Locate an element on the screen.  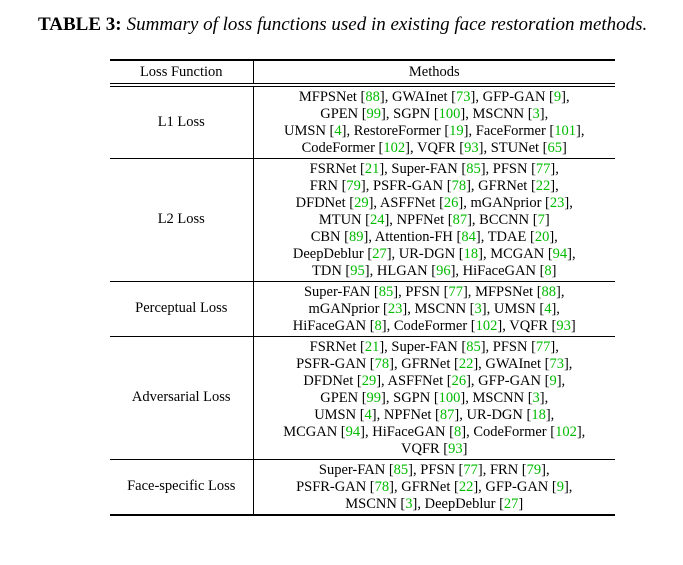
citation-link: 20 is located at coordinates (542, 236).